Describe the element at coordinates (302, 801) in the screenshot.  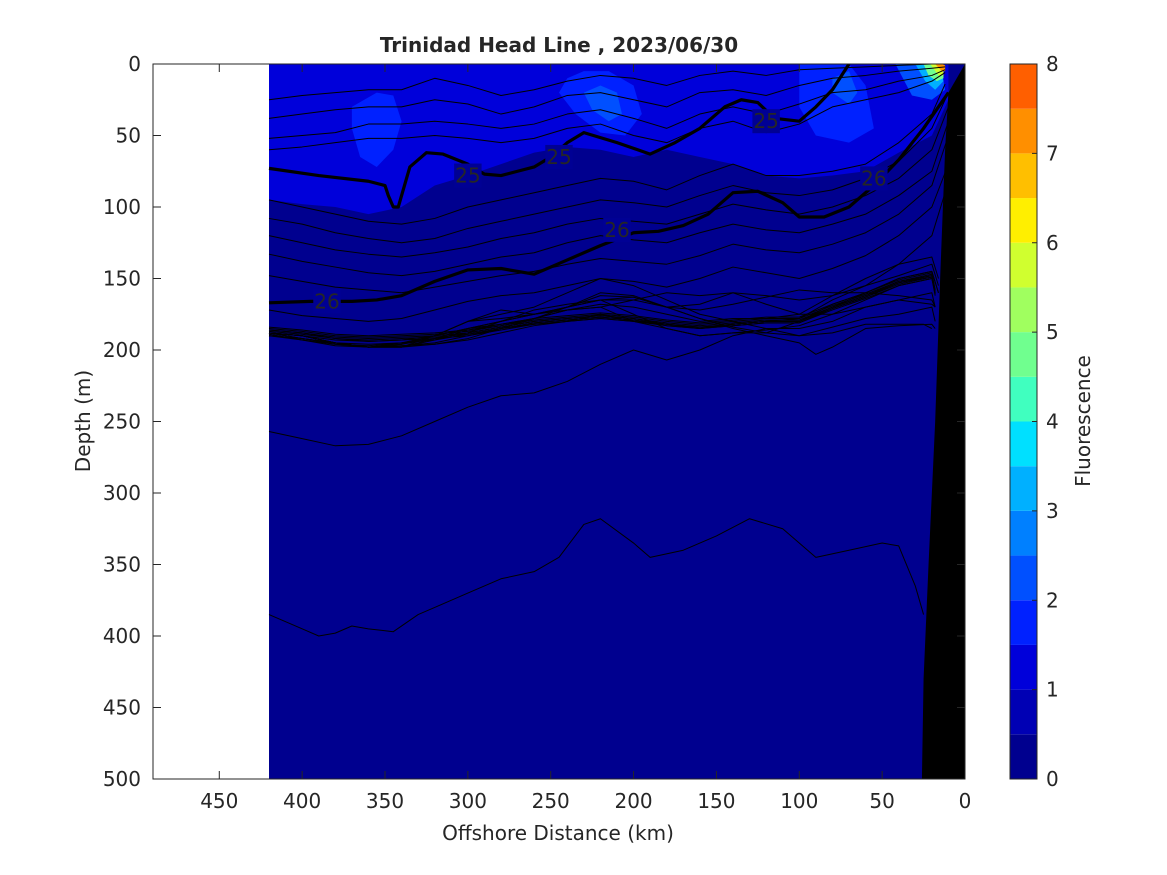
I see `x-tick-label: 400` at that location.